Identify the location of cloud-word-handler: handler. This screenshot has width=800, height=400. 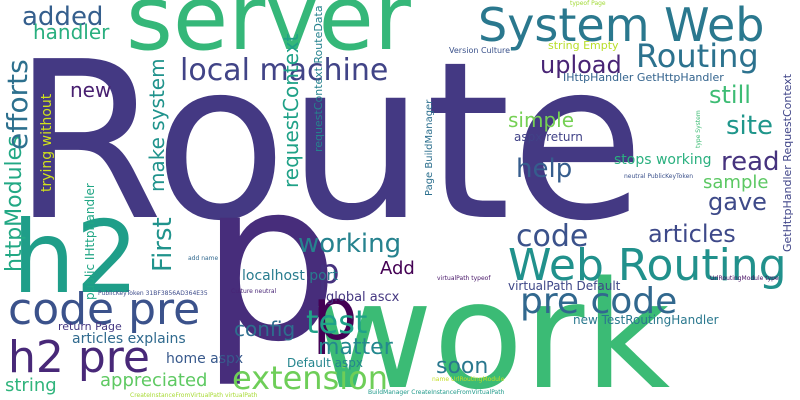
(71, 32).